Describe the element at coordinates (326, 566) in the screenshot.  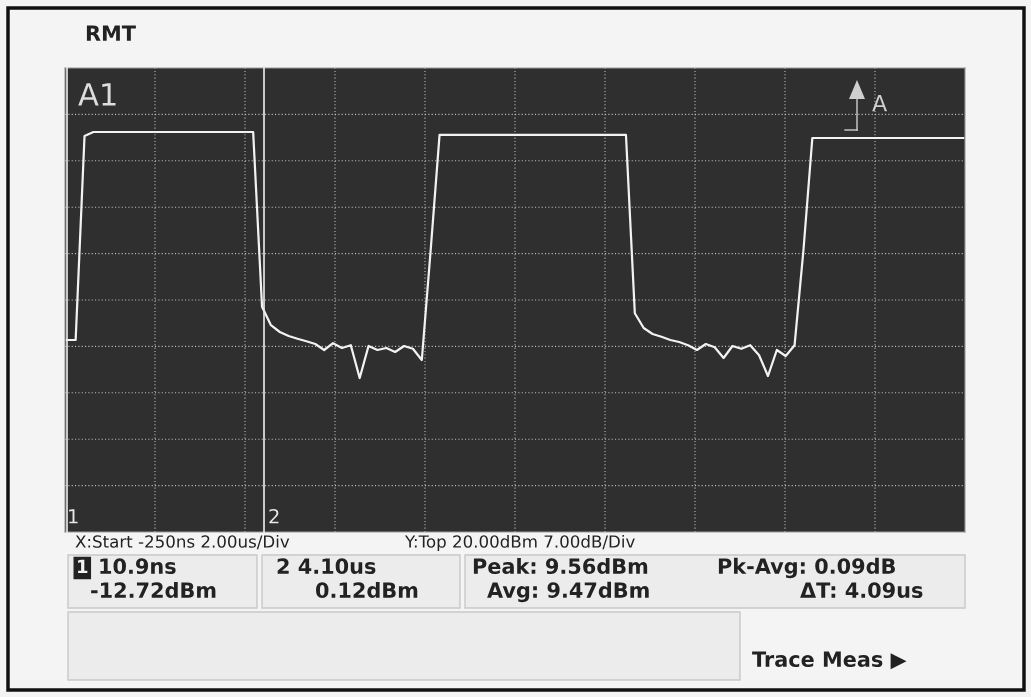
I see `text: 2 4.10us` at that location.